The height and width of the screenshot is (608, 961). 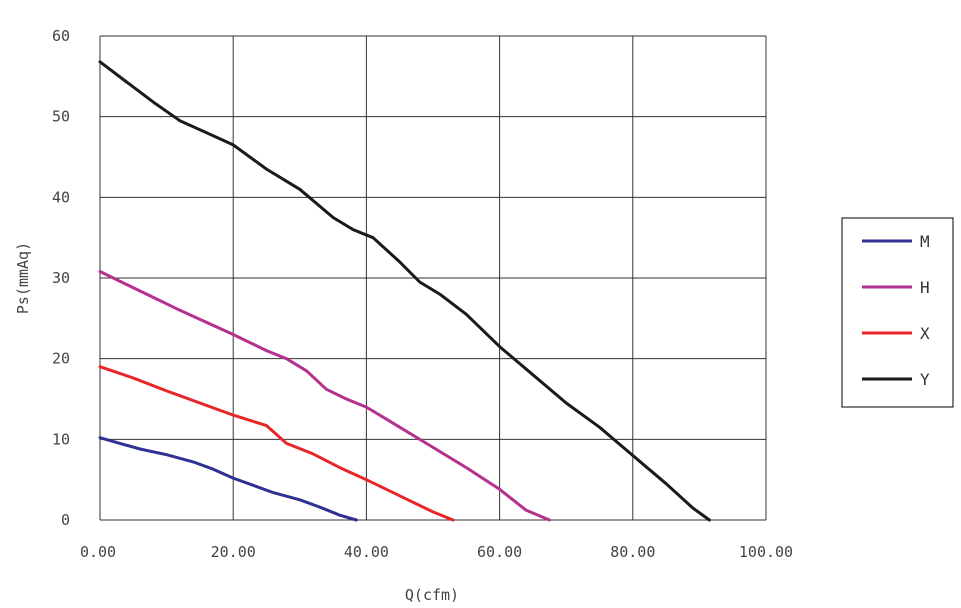 What do you see at coordinates (925, 287) in the screenshot?
I see `legend-label-h: H` at bounding box center [925, 287].